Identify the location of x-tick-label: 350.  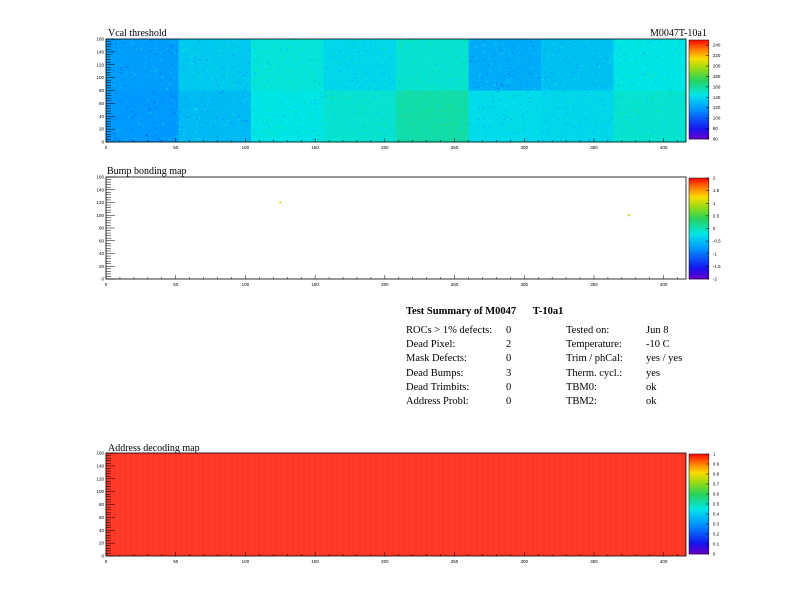
(594, 284).